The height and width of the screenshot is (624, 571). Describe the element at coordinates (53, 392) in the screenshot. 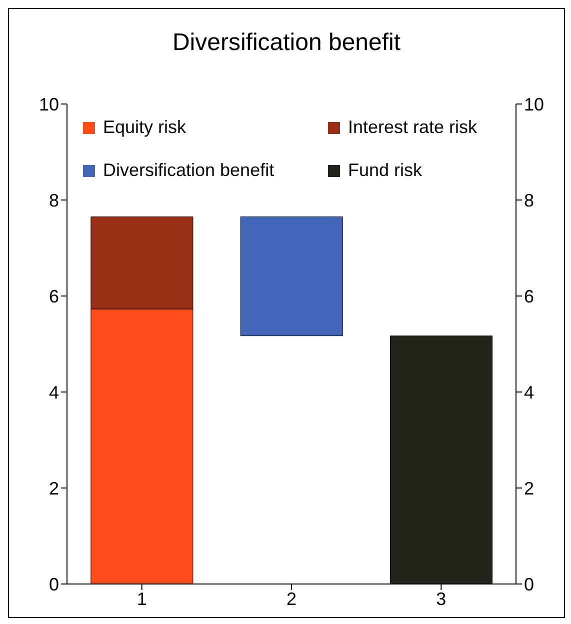

I see `y-tick-label: 4` at that location.